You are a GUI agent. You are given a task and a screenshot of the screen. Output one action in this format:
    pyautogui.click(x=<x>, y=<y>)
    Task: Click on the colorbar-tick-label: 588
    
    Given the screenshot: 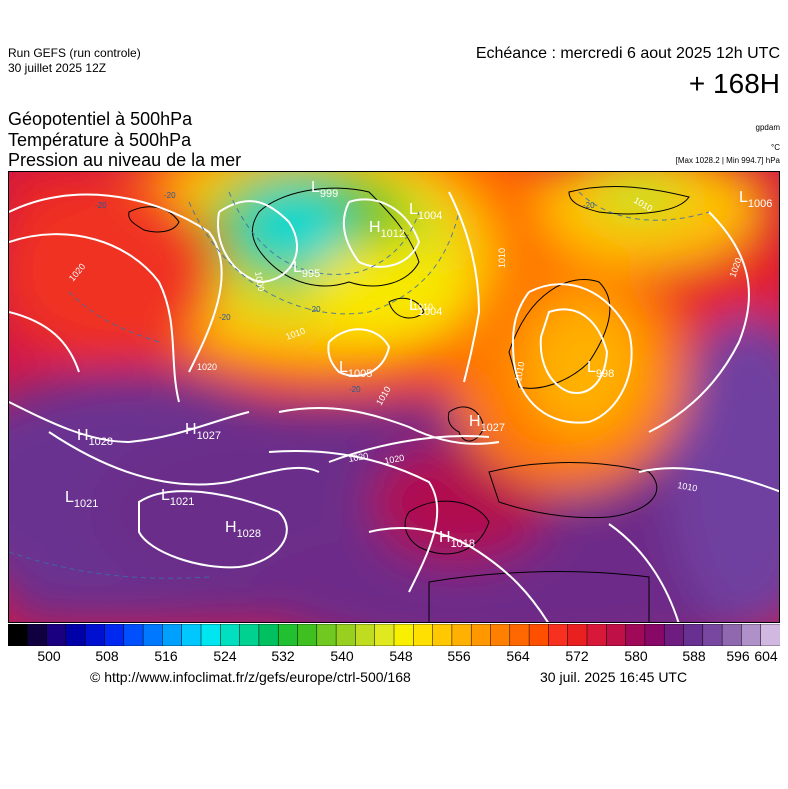 What is the action you would take?
    pyautogui.click(x=694, y=656)
    